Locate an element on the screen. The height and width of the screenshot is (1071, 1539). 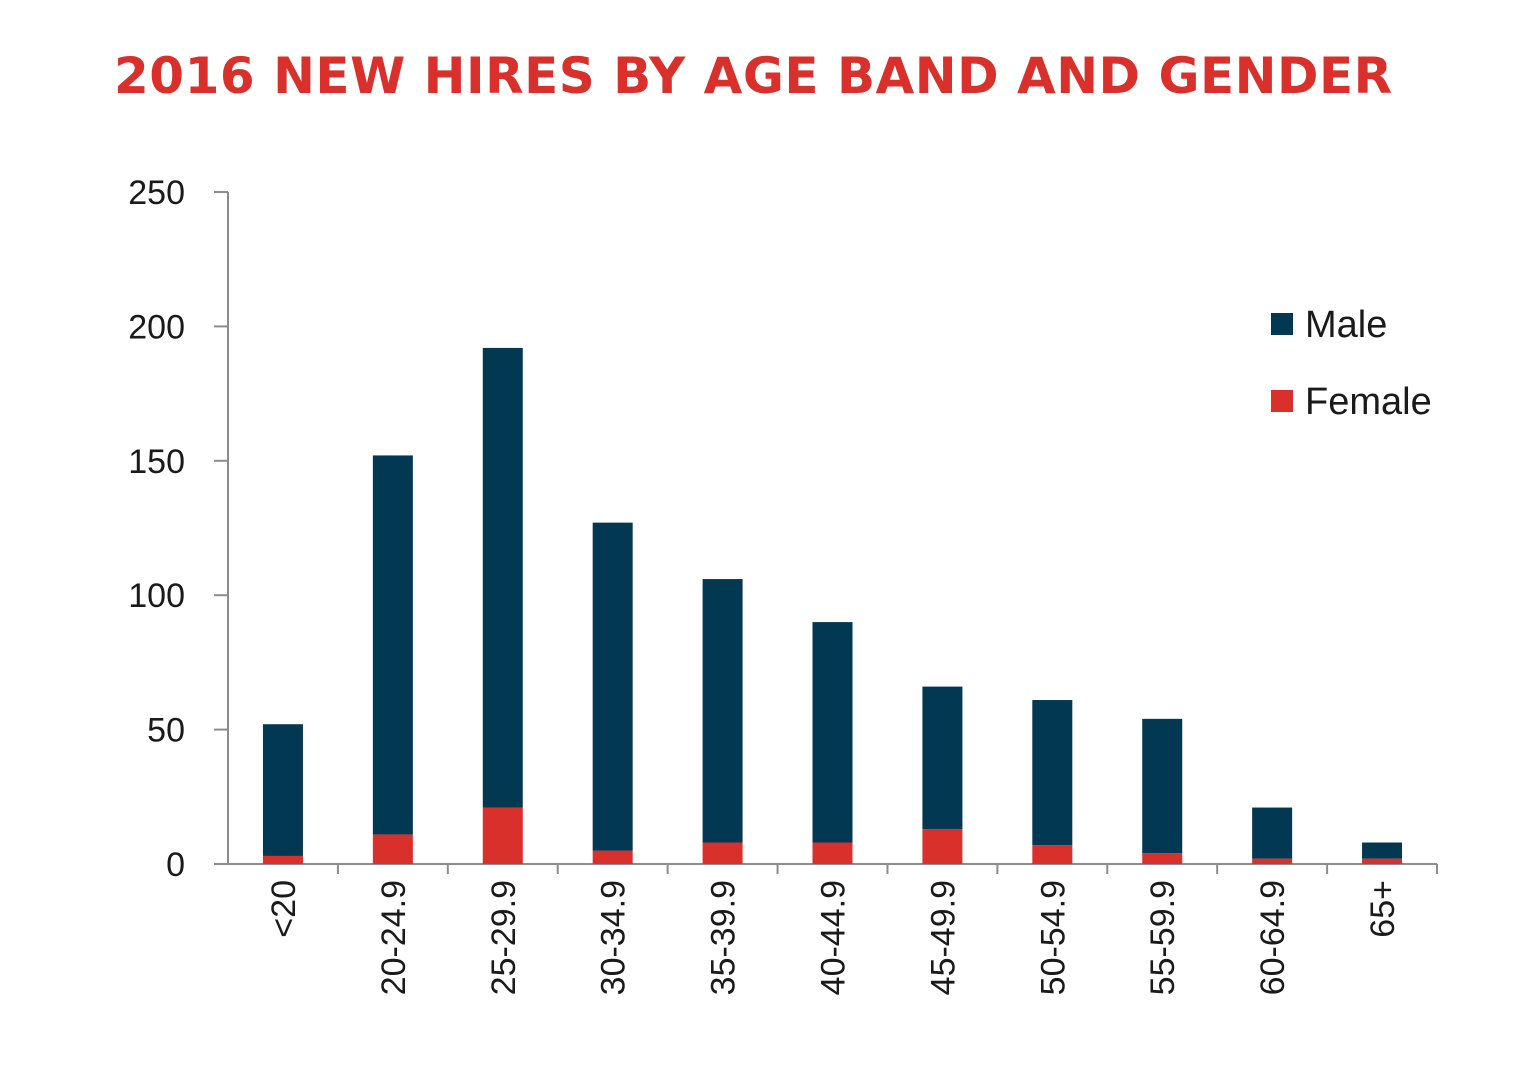
y-tick-label: 50 is located at coordinates (166, 731).